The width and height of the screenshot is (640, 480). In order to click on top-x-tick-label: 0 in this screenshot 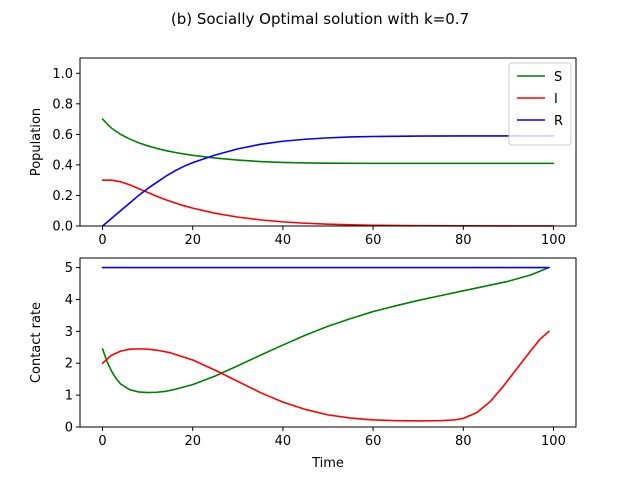, I will do `click(102, 240)`.